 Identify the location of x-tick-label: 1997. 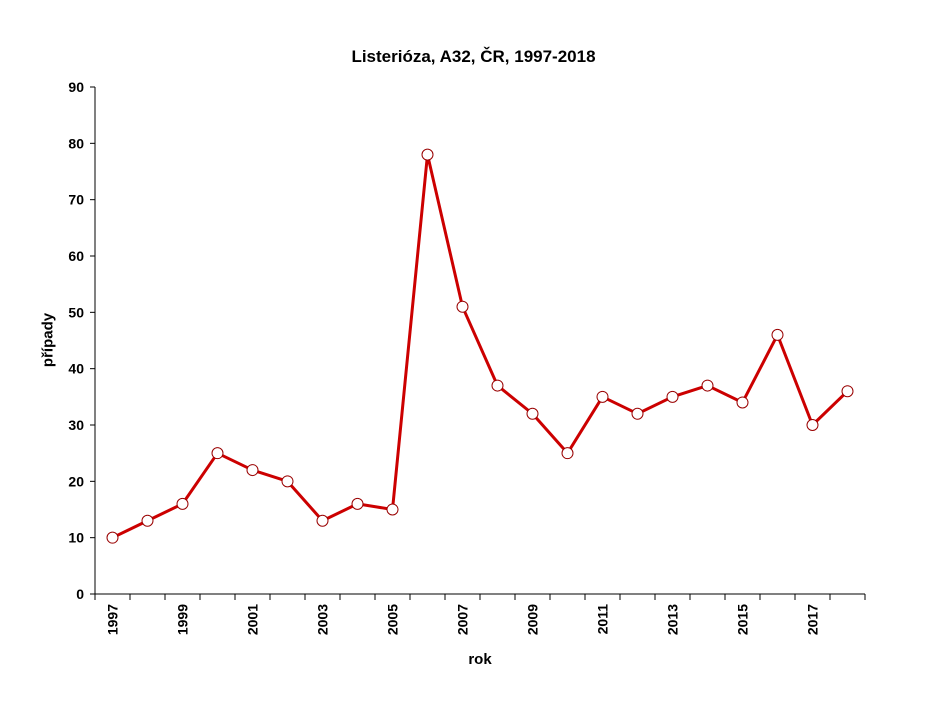
(113, 619).